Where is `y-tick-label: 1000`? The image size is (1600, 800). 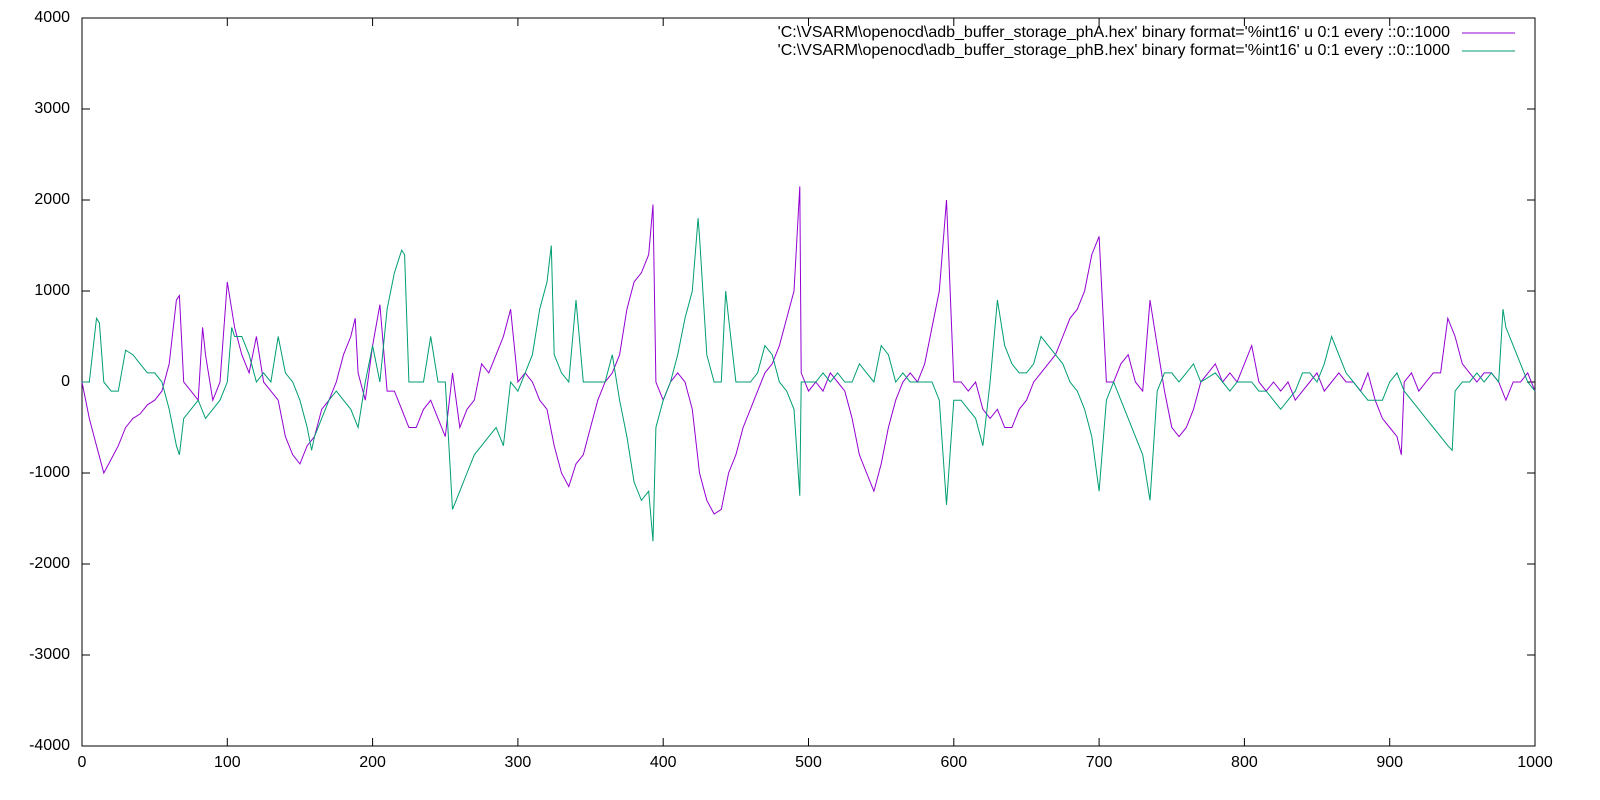
y-tick-label: 1000 is located at coordinates (52, 290).